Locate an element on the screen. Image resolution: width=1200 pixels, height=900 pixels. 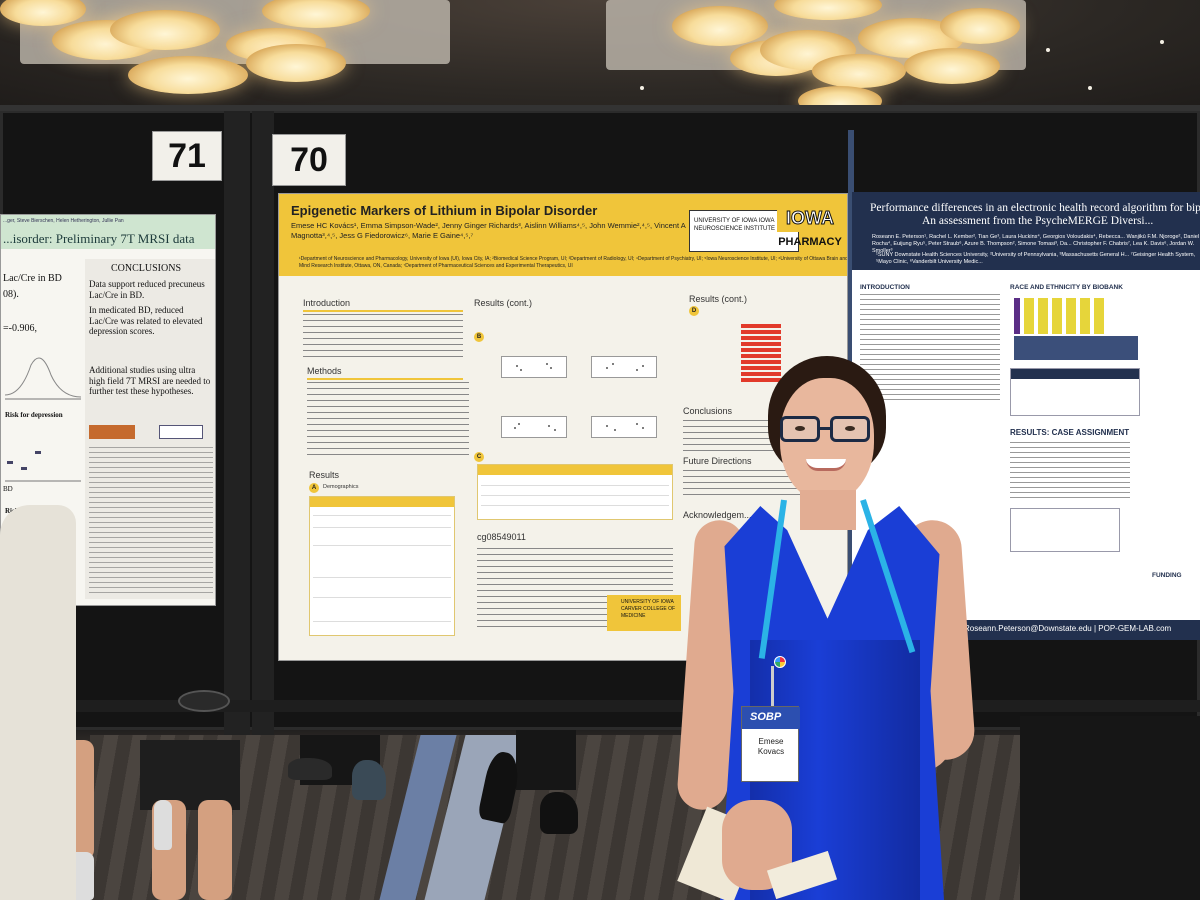
gene-heading: cg08549011 is located at coordinates (501, 537).